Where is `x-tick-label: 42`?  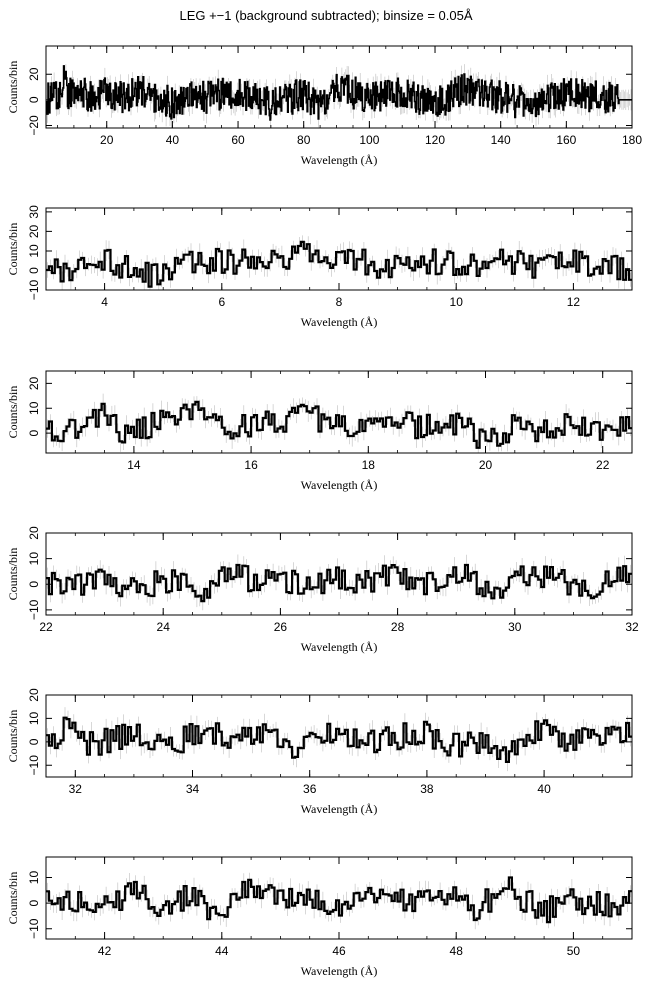
x-tick-label: 42 is located at coordinates (105, 951).